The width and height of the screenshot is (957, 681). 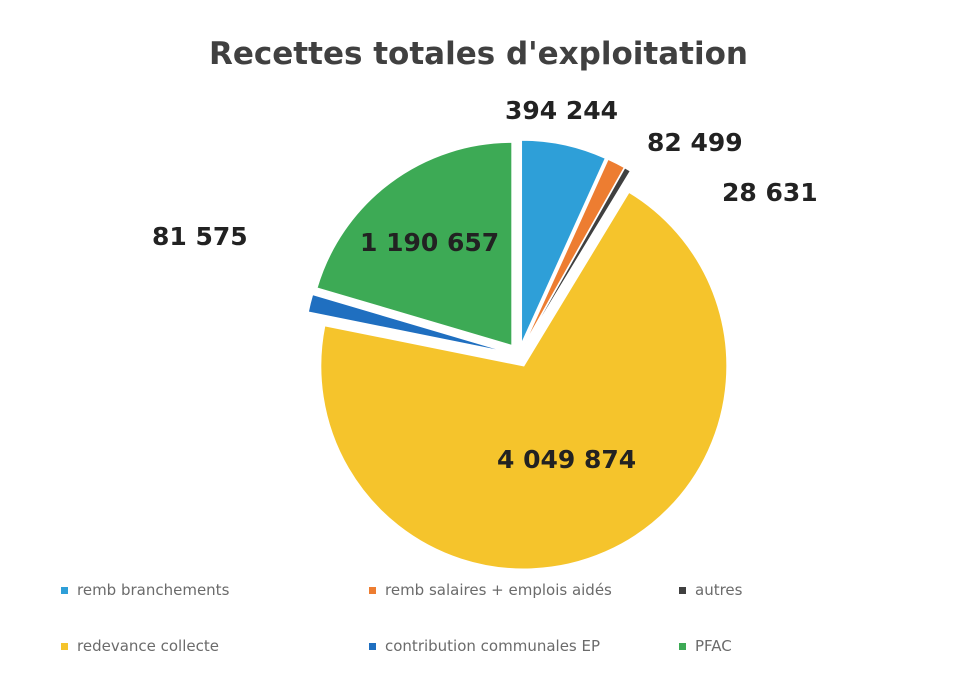 What do you see at coordinates (153, 590) in the screenshot?
I see `legend-label: remb branchements` at bounding box center [153, 590].